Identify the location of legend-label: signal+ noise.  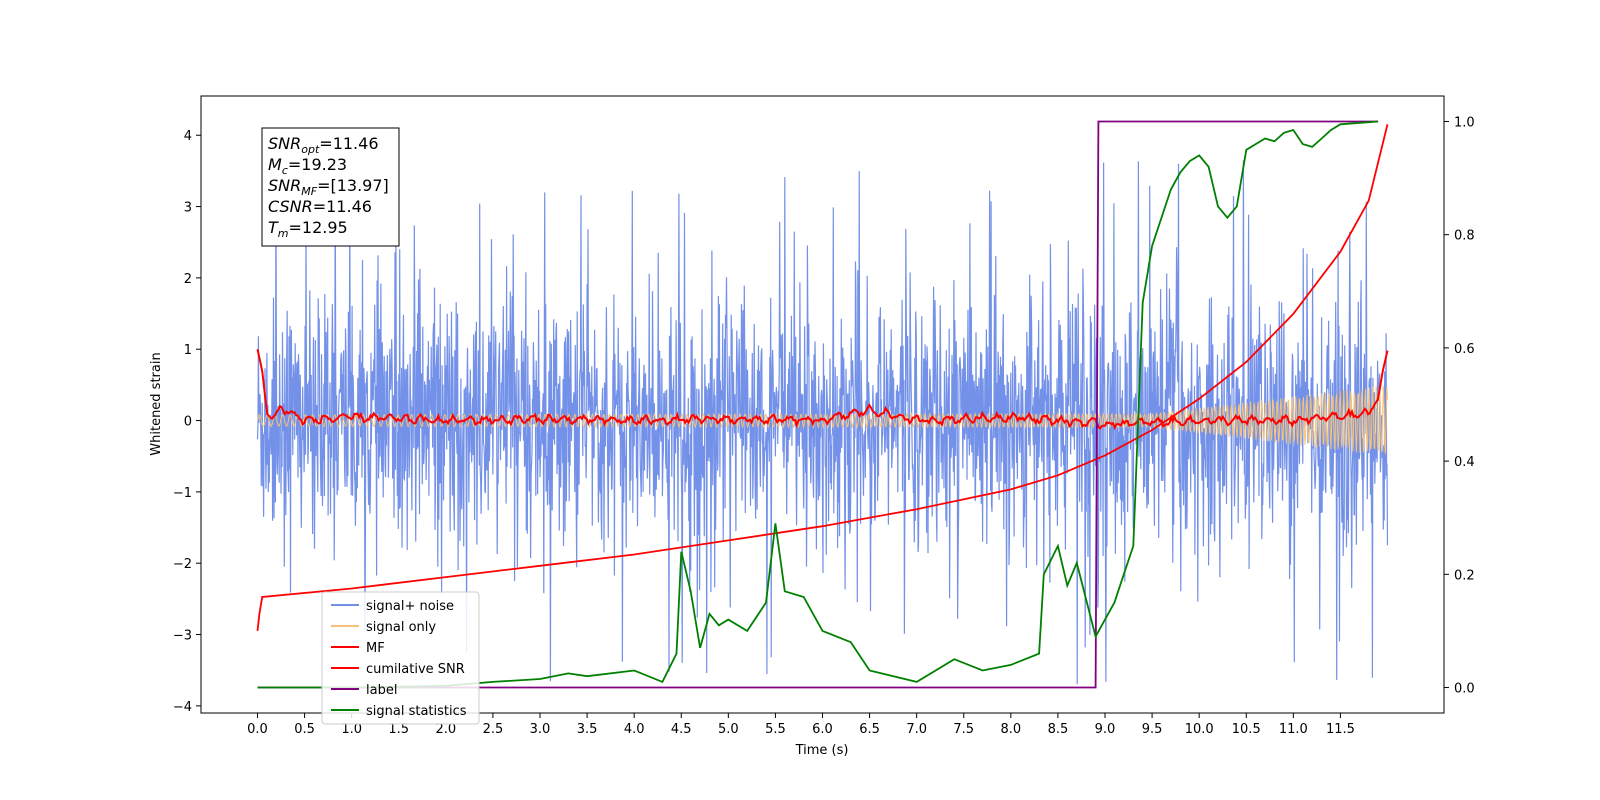
(410, 606).